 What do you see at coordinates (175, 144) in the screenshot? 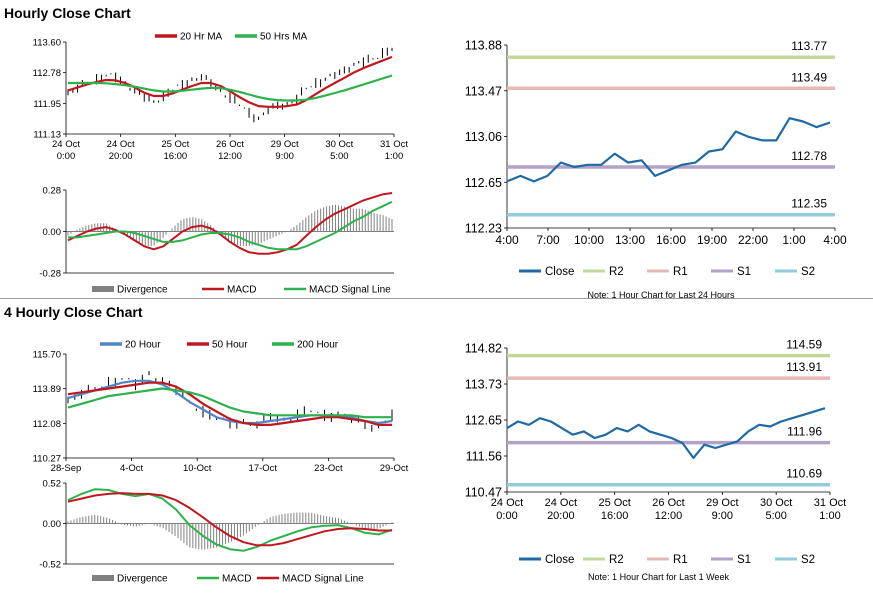
I see `hourly-price-xtick-label: 25 Oct` at bounding box center [175, 144].